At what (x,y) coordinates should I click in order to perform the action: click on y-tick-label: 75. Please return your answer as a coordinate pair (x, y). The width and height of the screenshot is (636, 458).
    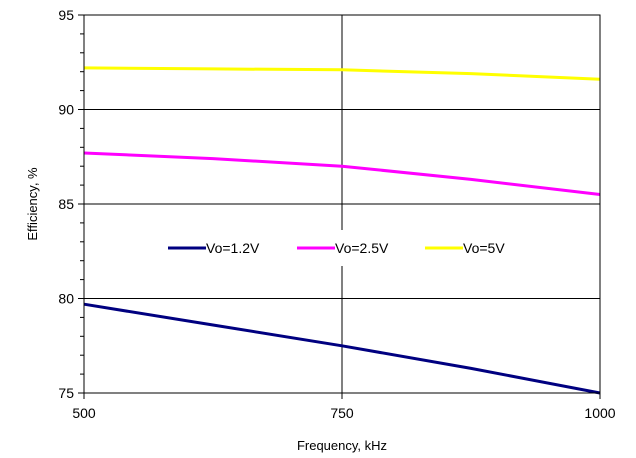
    Looking at the image, I should click on (66, 393).